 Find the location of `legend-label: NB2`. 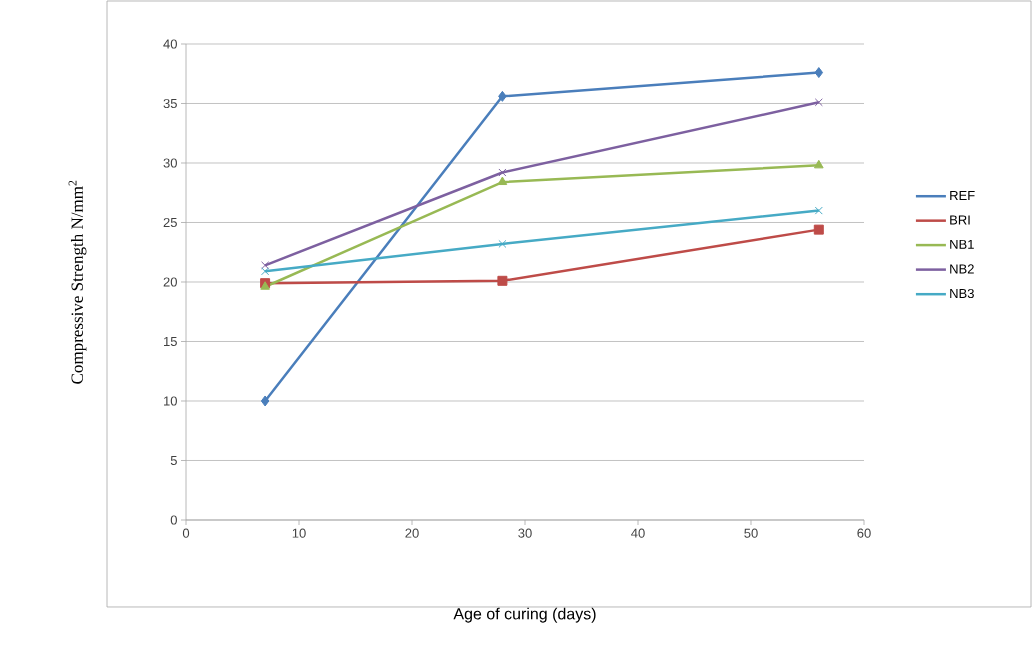

legend-label: NB2 is located at coordinates (962, 269).